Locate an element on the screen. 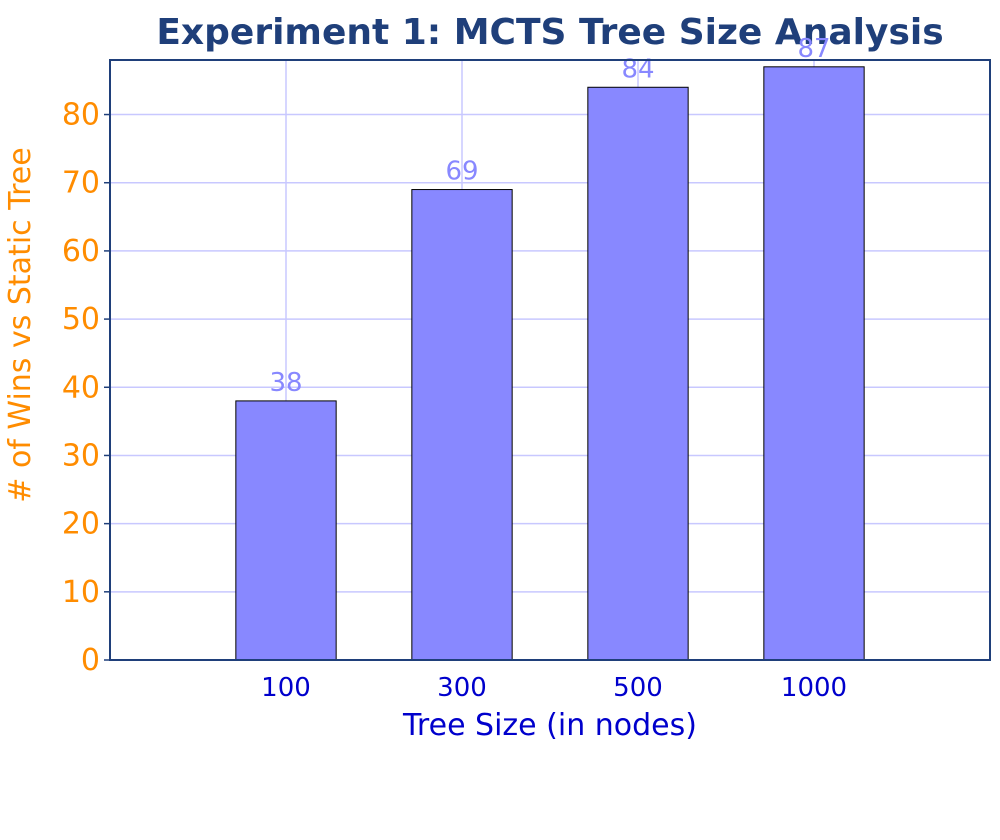 This screenshot has width=1000, height=840. y-tick-label-10: 10 is located at coordinates (81, 592).